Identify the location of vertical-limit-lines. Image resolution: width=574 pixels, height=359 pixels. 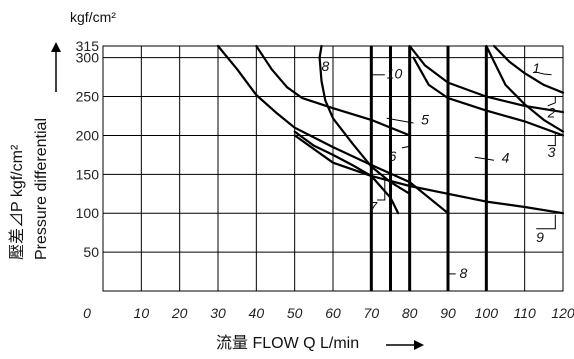
(428, 168).